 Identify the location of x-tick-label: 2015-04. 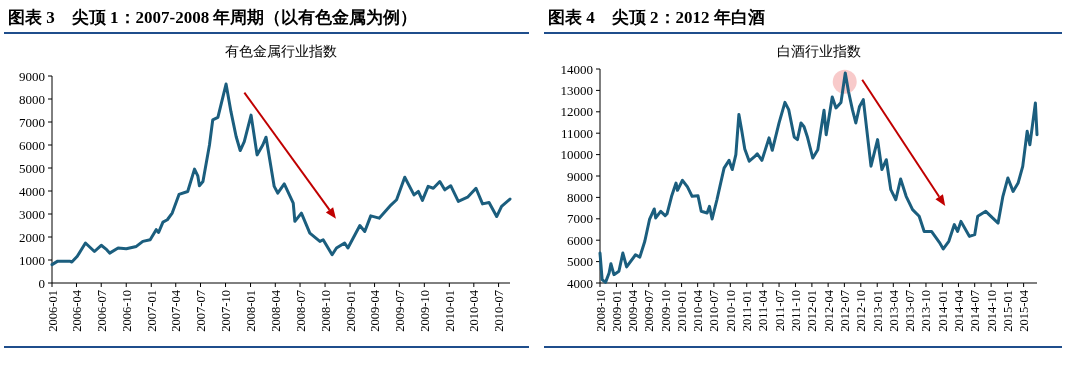
(1024, 310).